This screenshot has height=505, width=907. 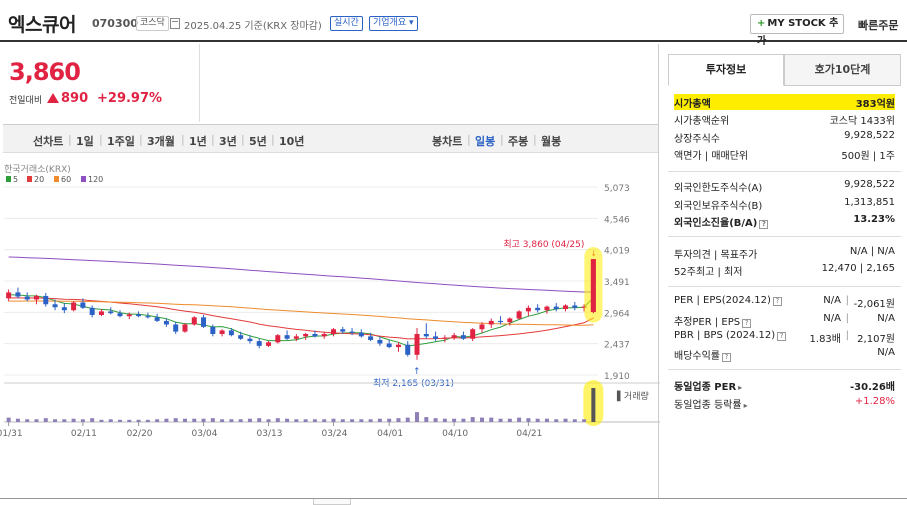 What do you see at coordinates (874, 401) in the screenshot?
I see `info-value: +1.28%` at bounding box center [874, 401].